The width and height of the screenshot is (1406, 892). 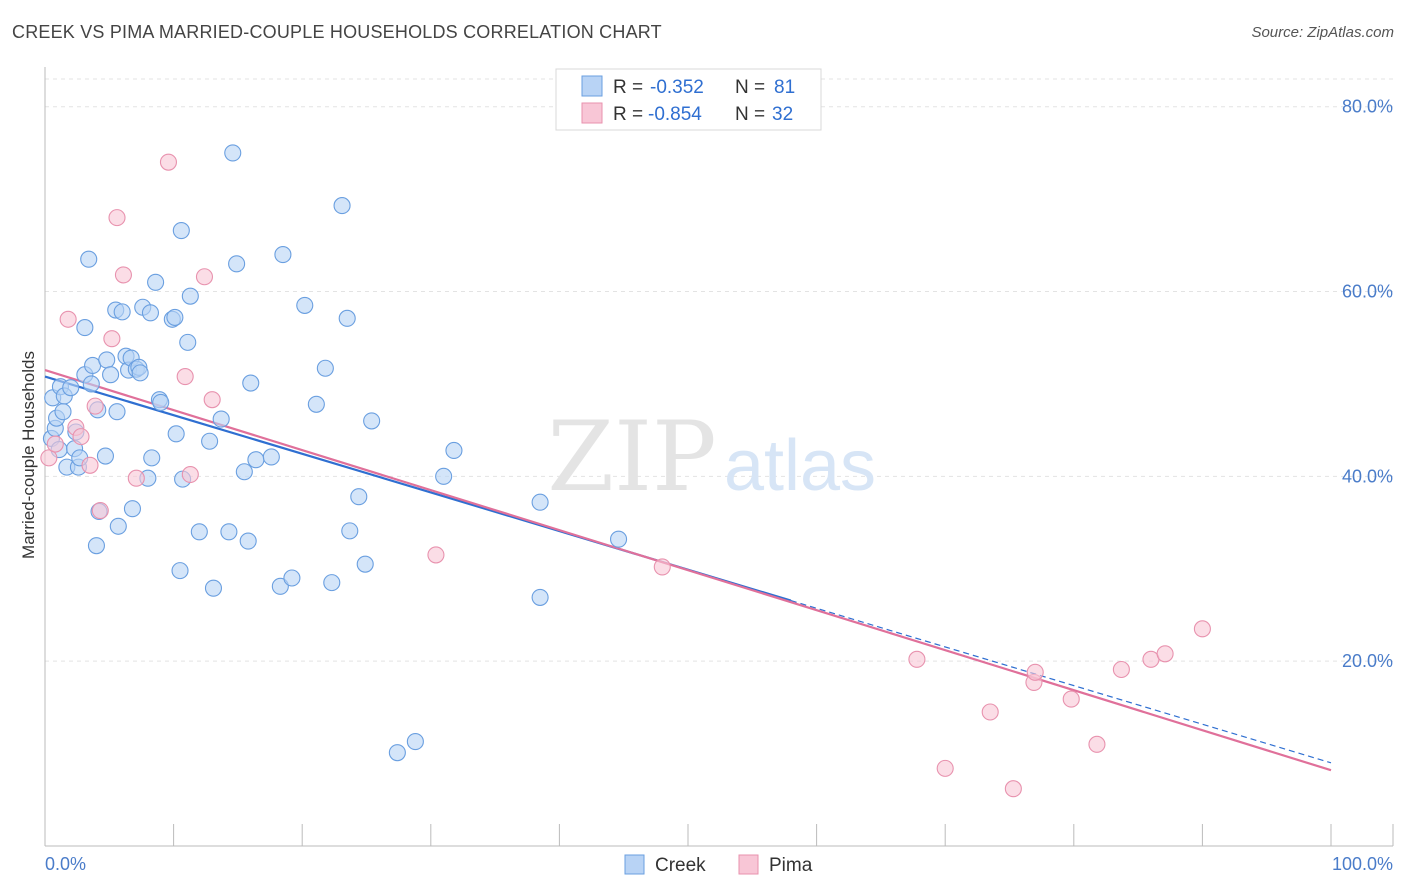 What do you see at coordinates (628, 114) in the screenshot?
I see `legend-r-label: R =` at bounding box center [628, 114].